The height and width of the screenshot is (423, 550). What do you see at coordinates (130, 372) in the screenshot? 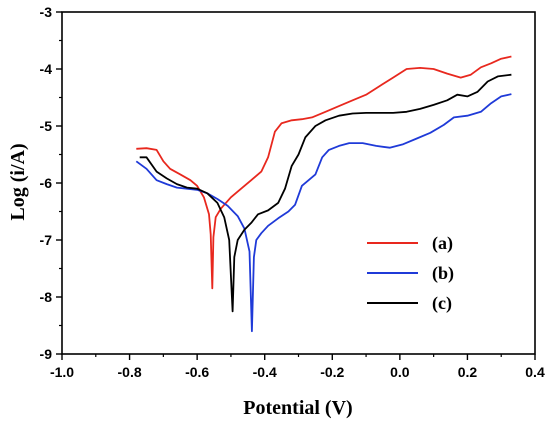
I see `x-tick-label: -0.8` at bounding box center [130, 372].